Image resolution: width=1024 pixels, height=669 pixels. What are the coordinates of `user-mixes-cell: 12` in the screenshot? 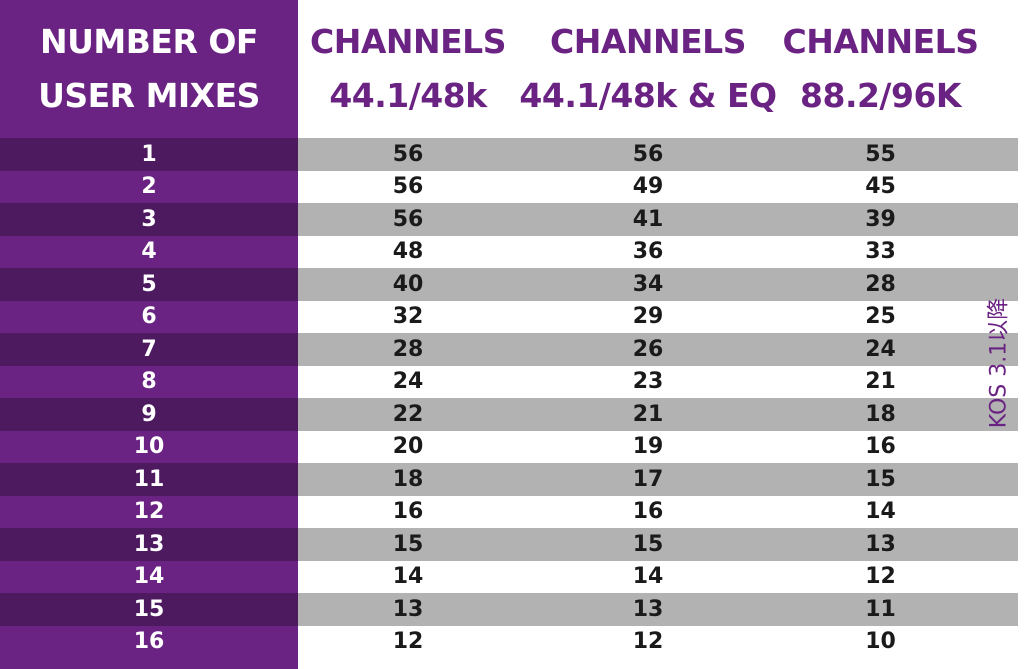 It's located at (149, 511).